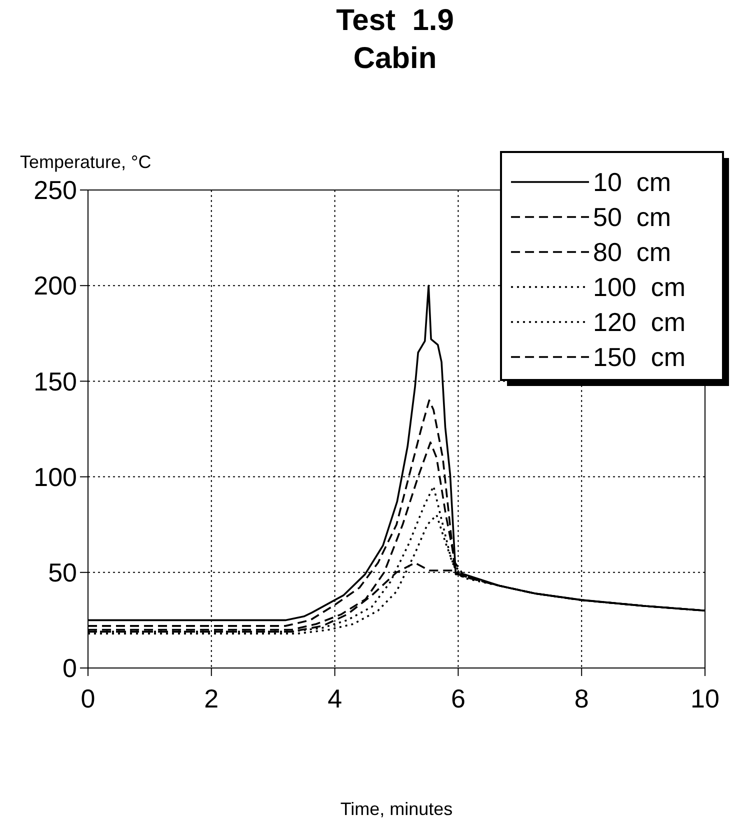  I want to click on y-tick-label: 100, so click(55, 477).